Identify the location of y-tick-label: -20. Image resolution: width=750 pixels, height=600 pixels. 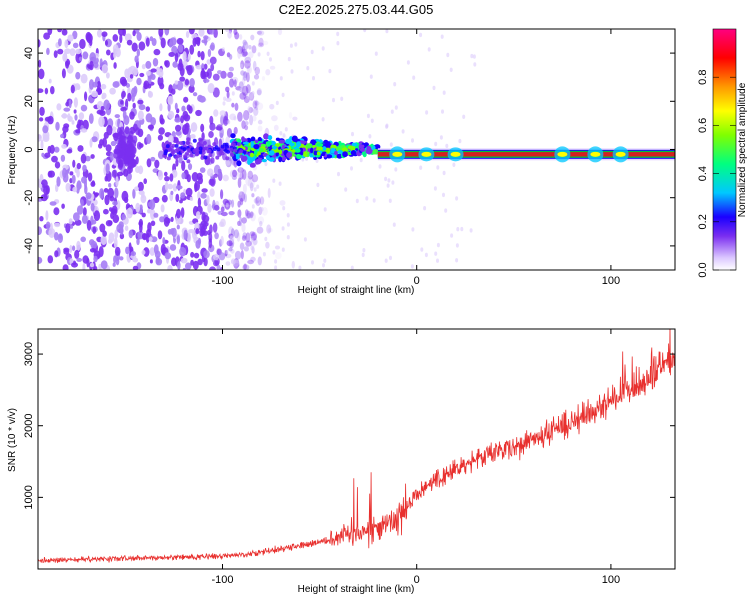
(29, 198).